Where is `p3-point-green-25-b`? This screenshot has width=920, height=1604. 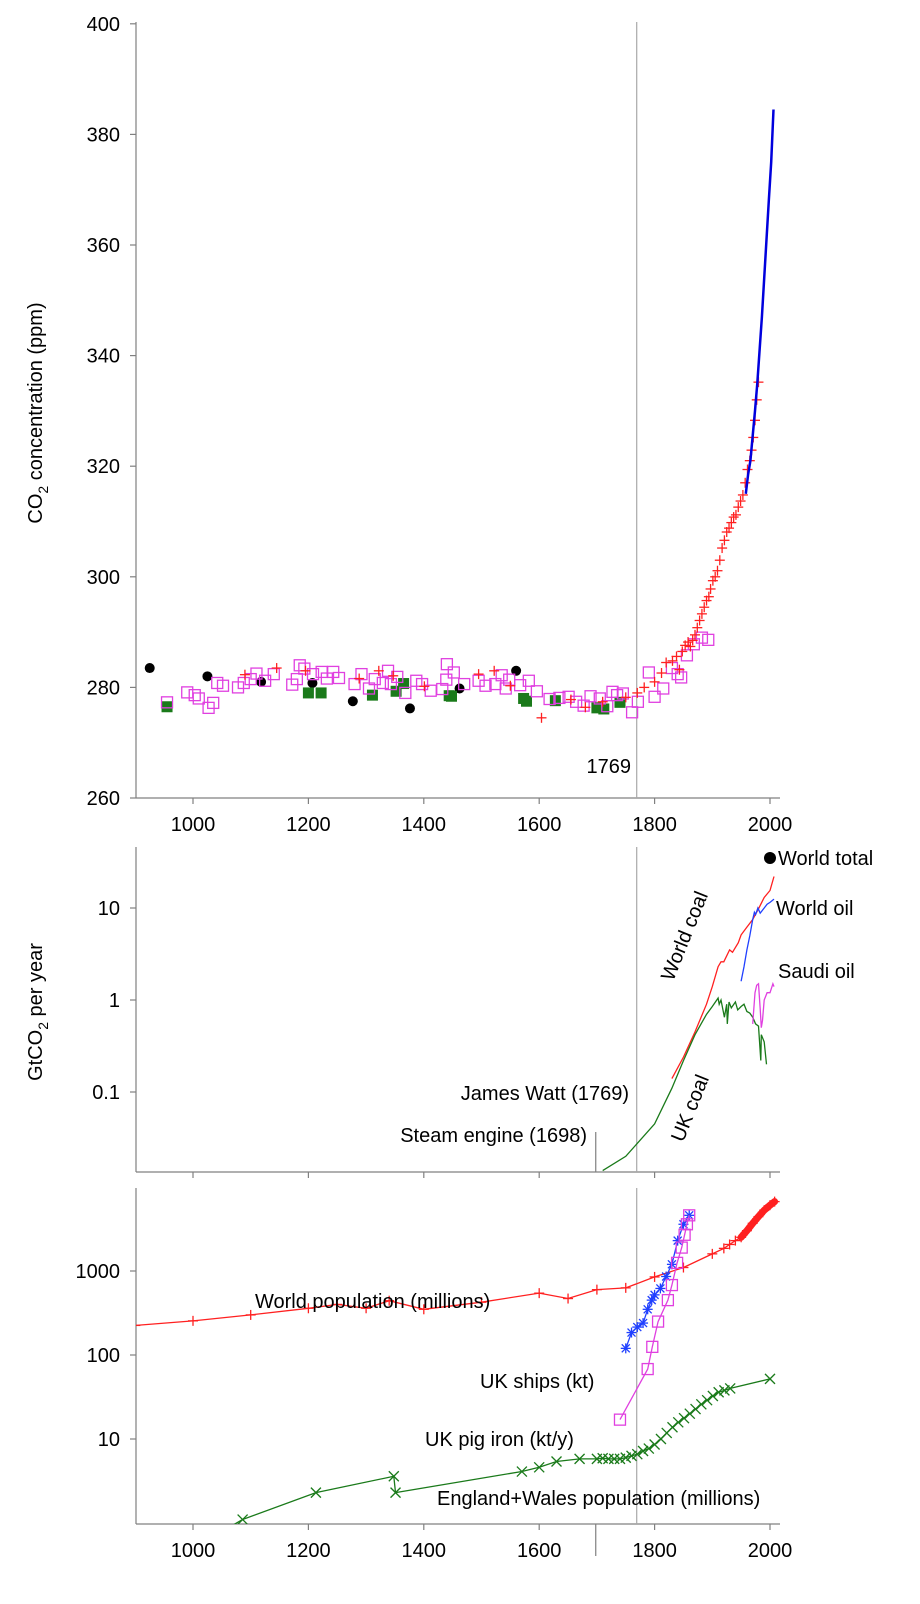
p3-point-green-25-b is located at coordinates (690, 1414).